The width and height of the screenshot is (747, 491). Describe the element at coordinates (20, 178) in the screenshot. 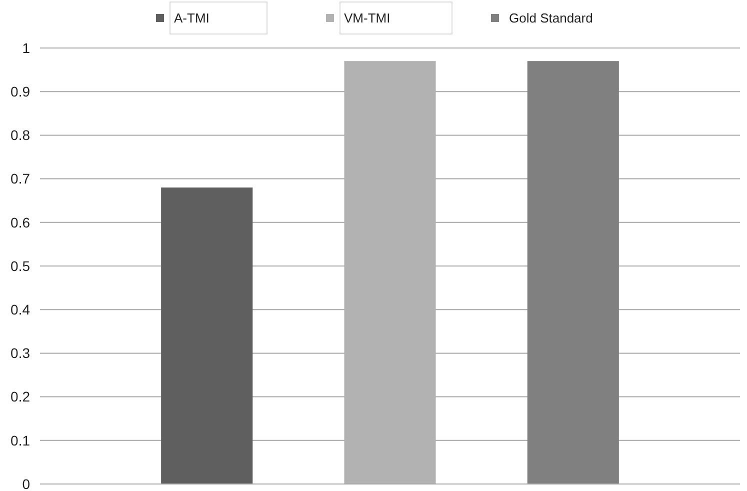

I see `y-tick-label: 0.7` at that location.